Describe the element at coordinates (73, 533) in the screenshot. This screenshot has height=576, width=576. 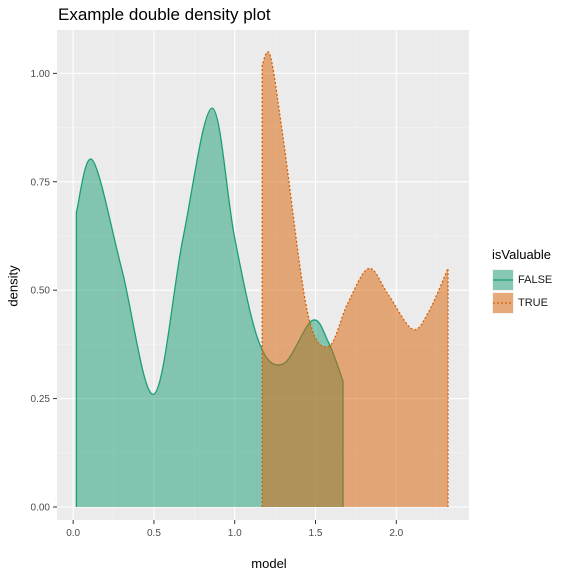
I see `x-tick-label: 0.0` at that location.